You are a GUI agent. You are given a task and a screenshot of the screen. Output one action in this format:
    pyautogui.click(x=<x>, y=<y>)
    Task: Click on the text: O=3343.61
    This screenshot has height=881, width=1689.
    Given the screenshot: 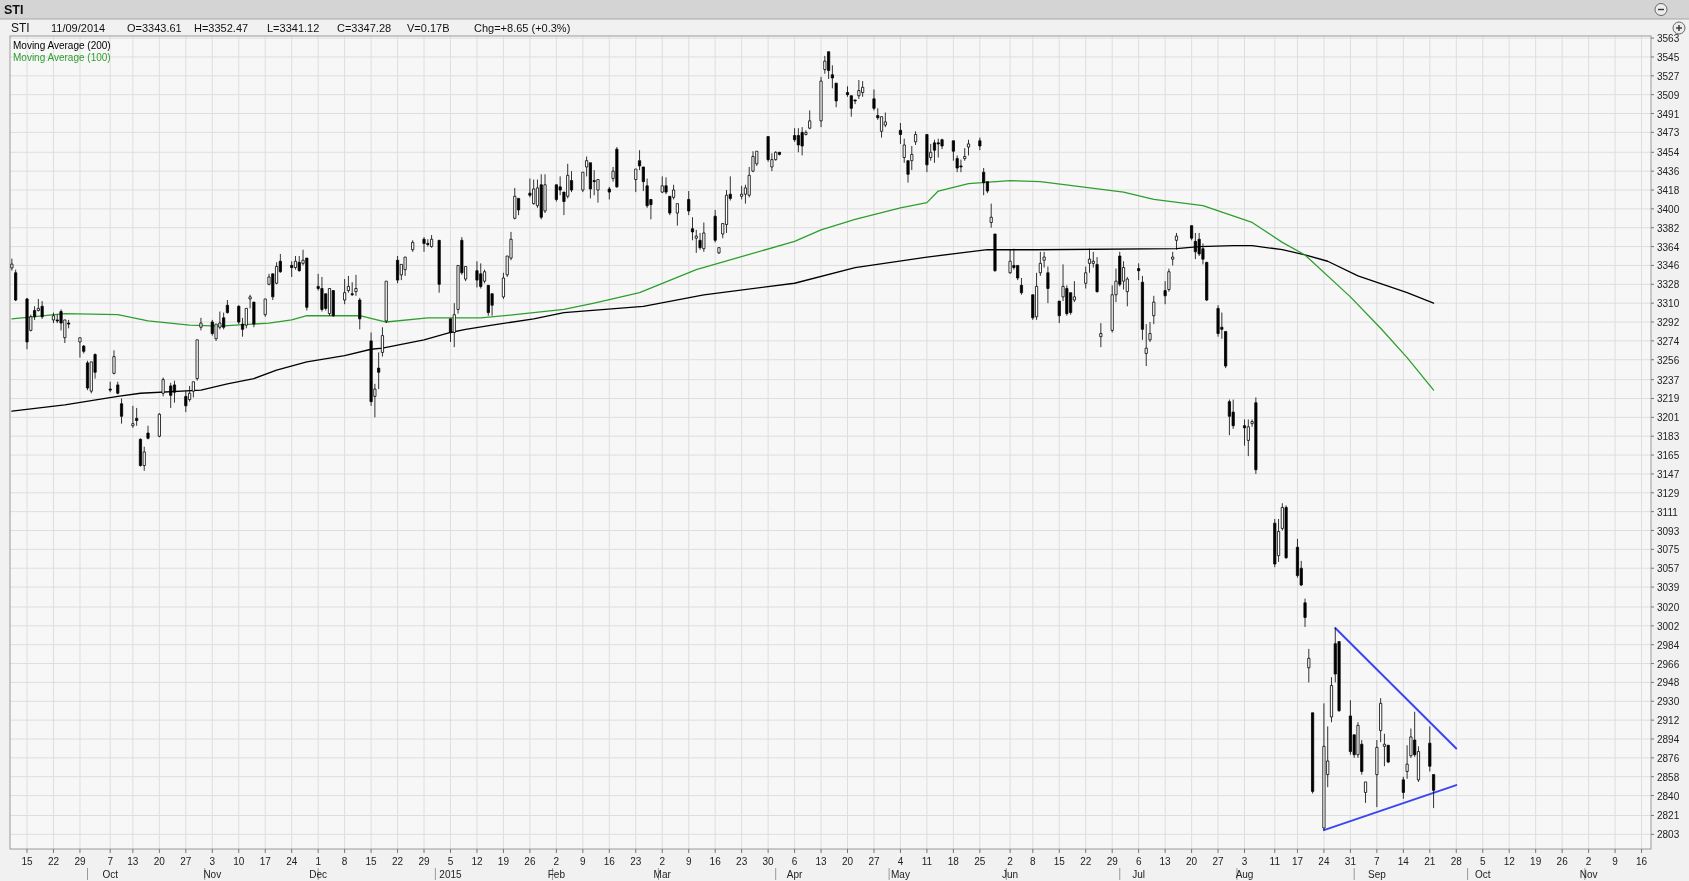 What is the action you would take?
    pyautogui.click(x=154, y=28)
    